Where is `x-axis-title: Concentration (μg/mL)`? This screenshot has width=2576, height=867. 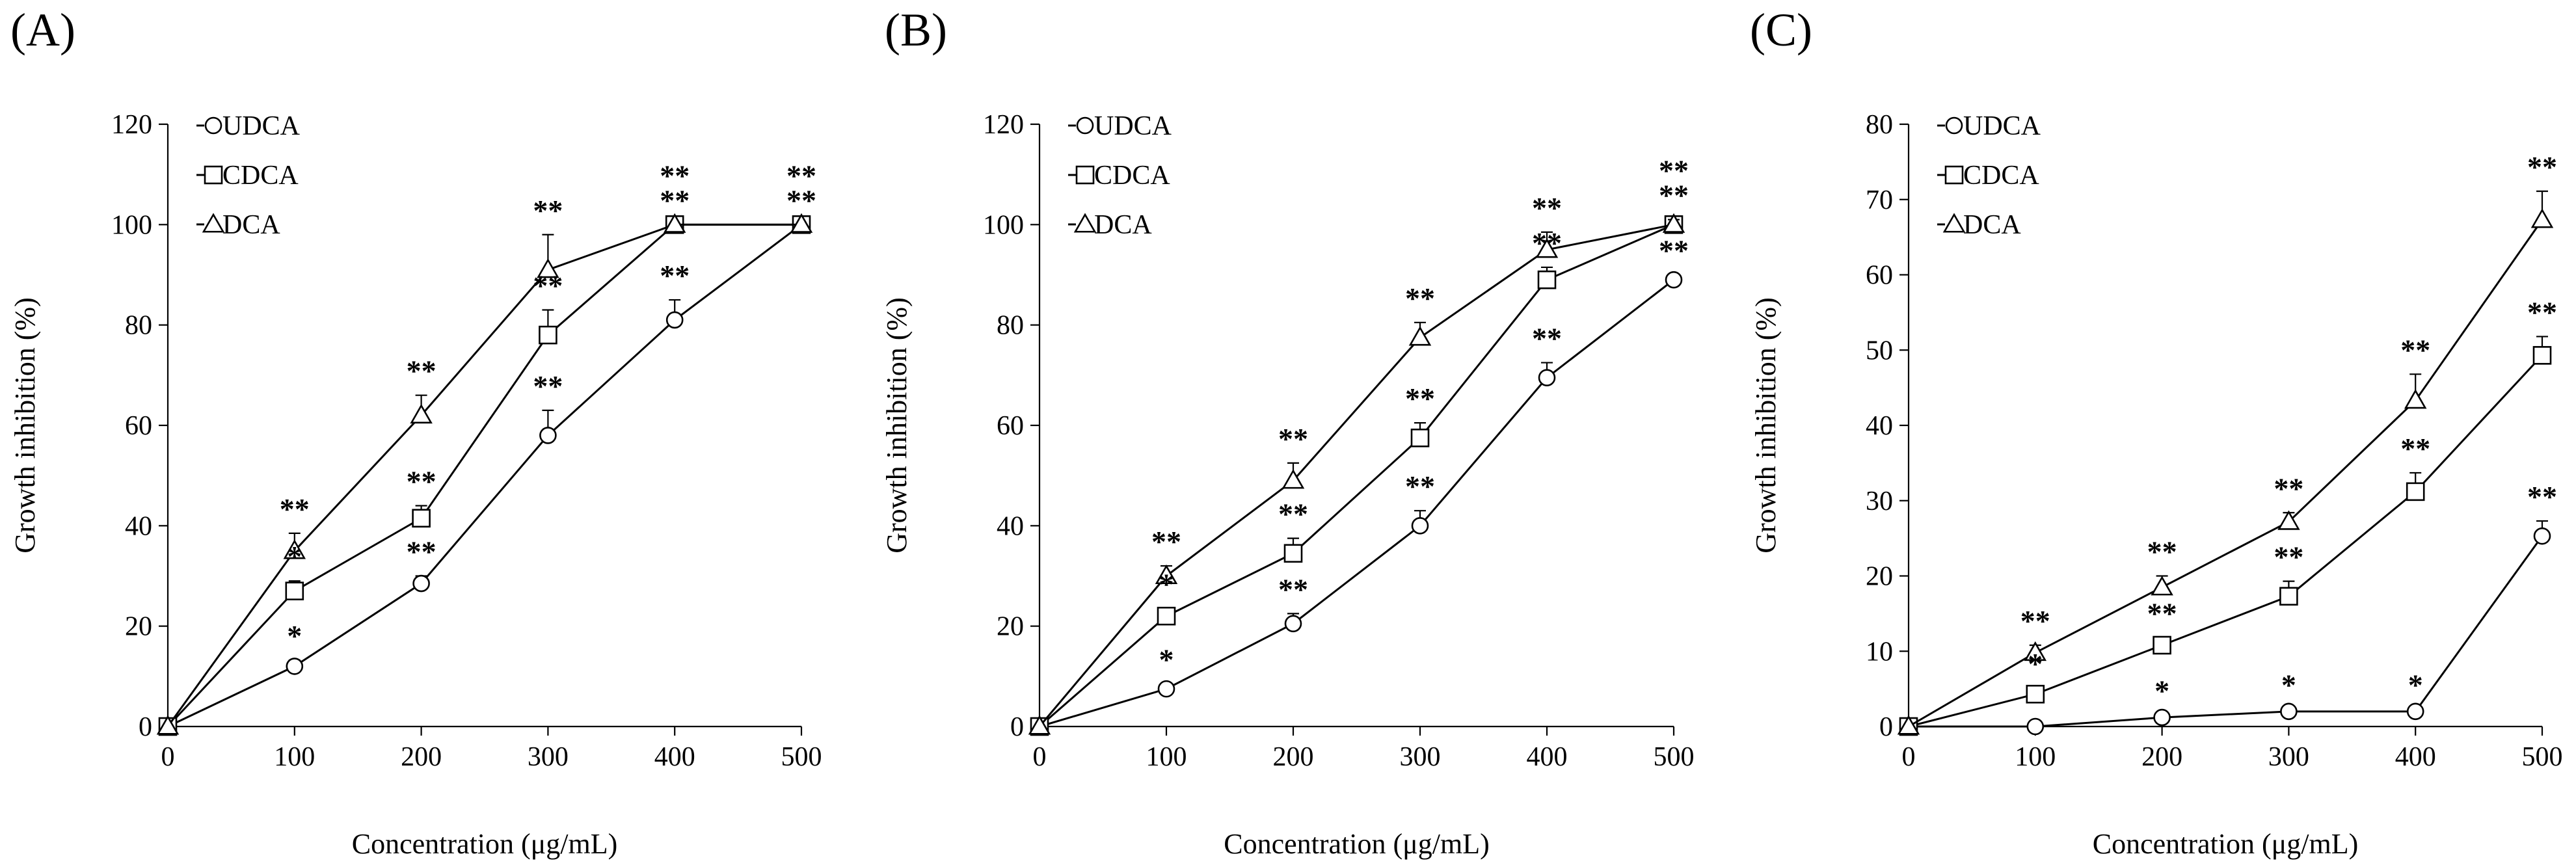 x-axis-title: Concentration (μg/mL) is located at coordinates (485, 844).